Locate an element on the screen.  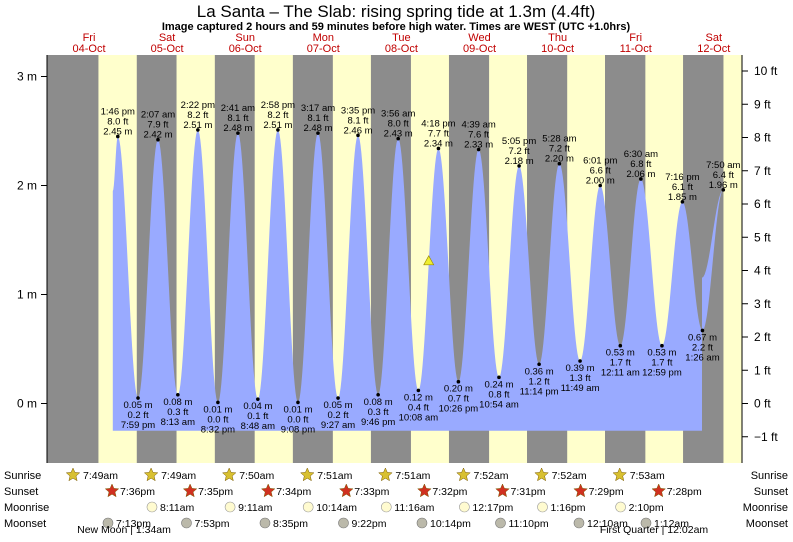
high-tide-metres: 2.45 m is located at coordinates (117, 131).